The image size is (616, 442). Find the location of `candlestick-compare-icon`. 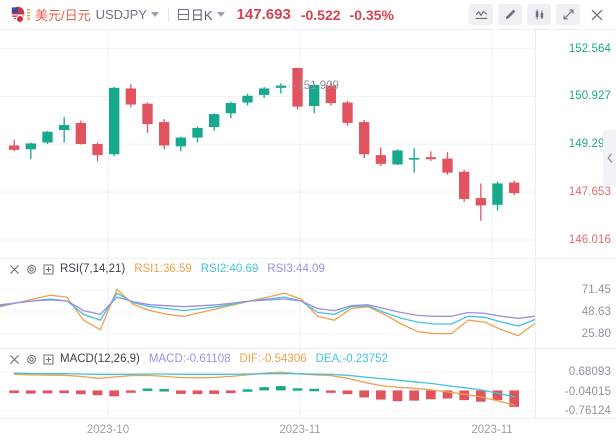

candlestick-compare-icon is located at coordinates (539, 14).